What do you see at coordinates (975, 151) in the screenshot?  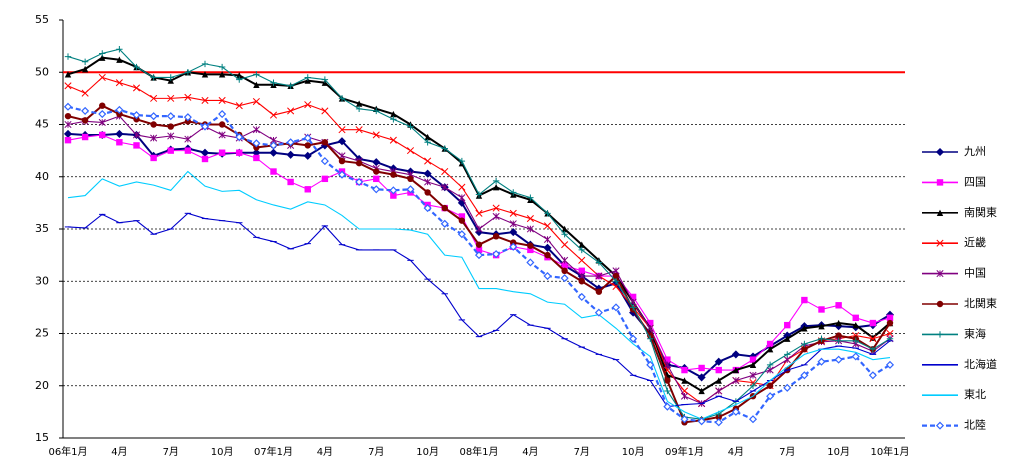 I see `legend-label: 九州` at bounding box center [975, 151].